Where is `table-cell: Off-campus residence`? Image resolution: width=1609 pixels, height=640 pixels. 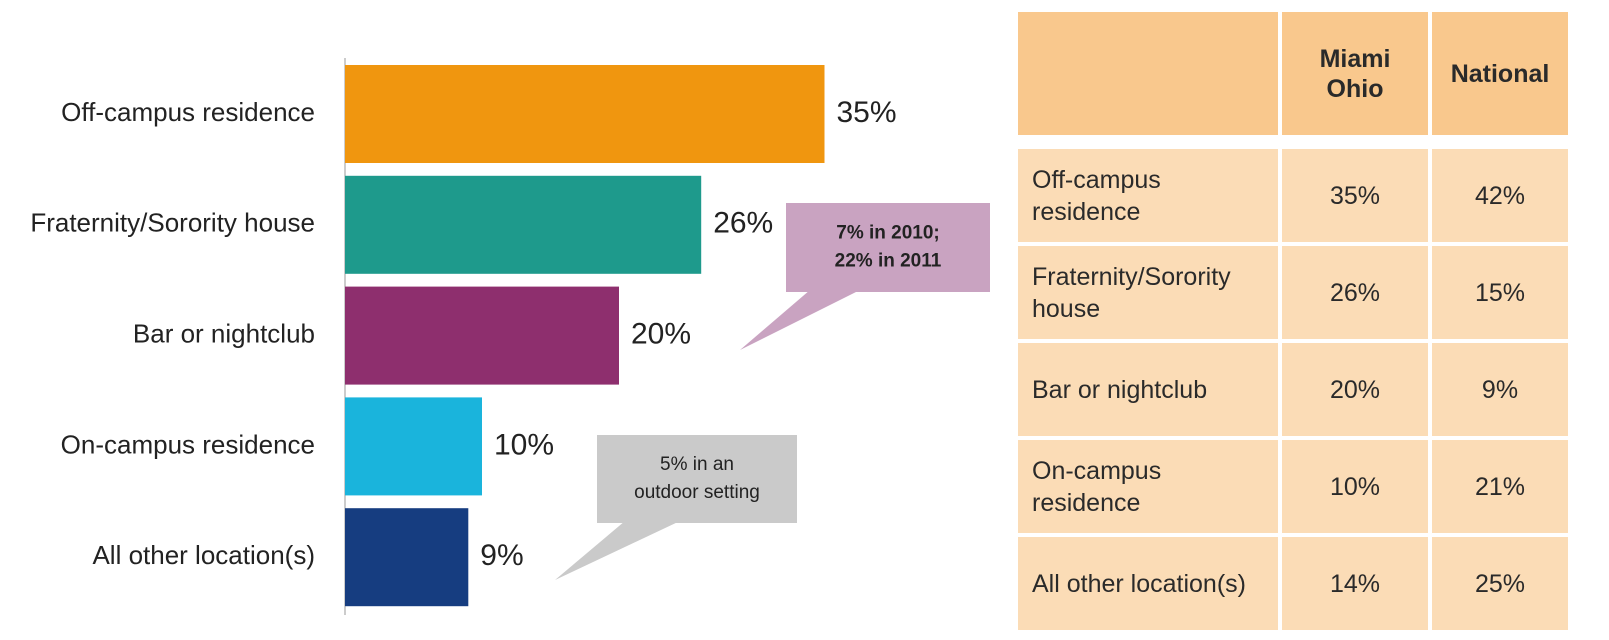 table-cell: Off-campus residence is located at coordinates (1148, 195).